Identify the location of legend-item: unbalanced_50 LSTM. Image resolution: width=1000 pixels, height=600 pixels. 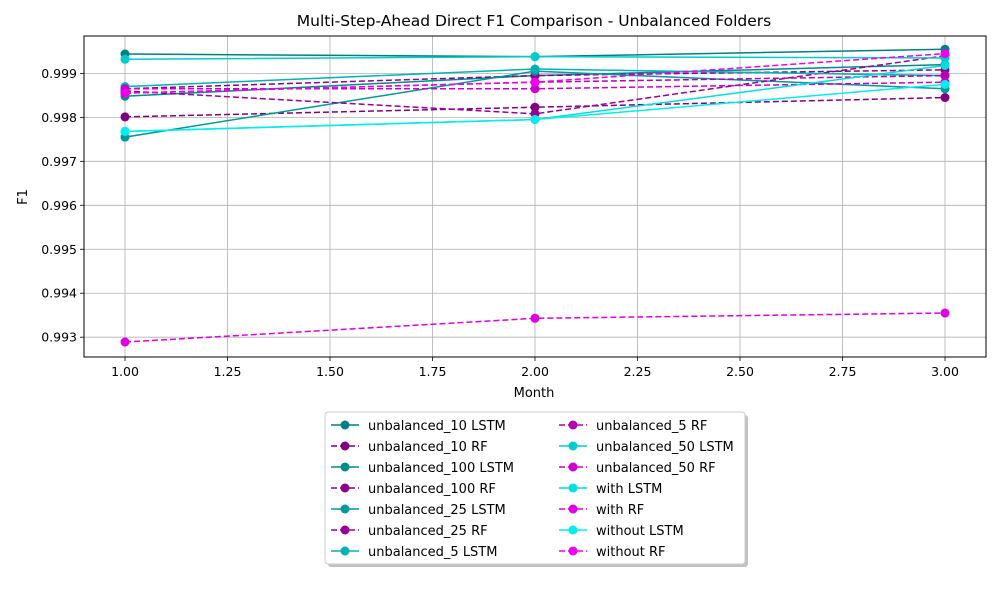
(646, 447).